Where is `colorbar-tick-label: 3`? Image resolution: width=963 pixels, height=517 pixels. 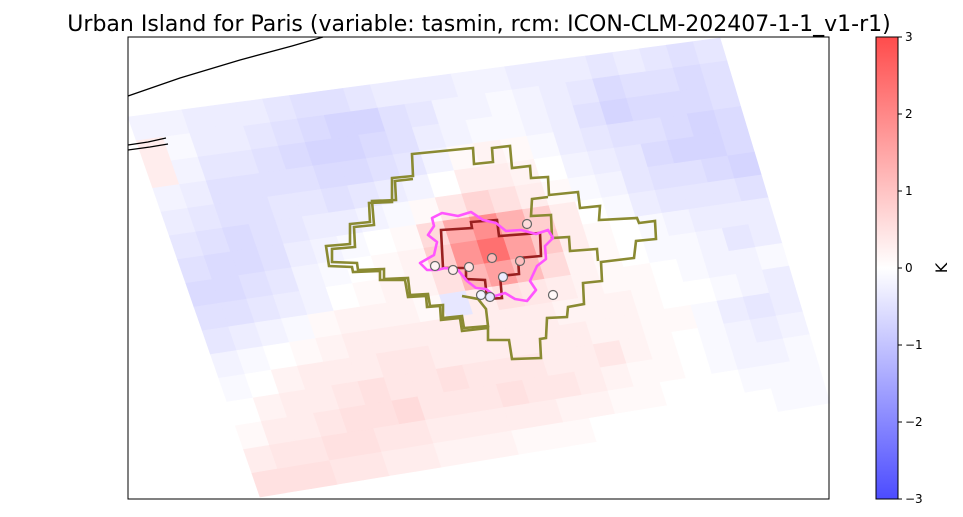
colorbar-tick-label: 3 is located at coordinates (909, 37).